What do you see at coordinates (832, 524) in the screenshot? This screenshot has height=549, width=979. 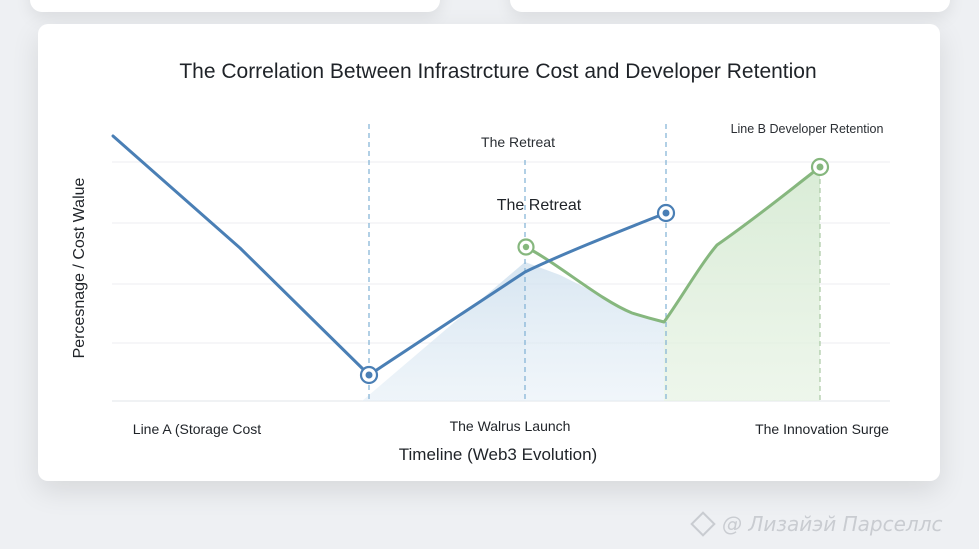 I see `watermark-text: @ Лизайэй Парселлс` at bounding box center [832, 524].